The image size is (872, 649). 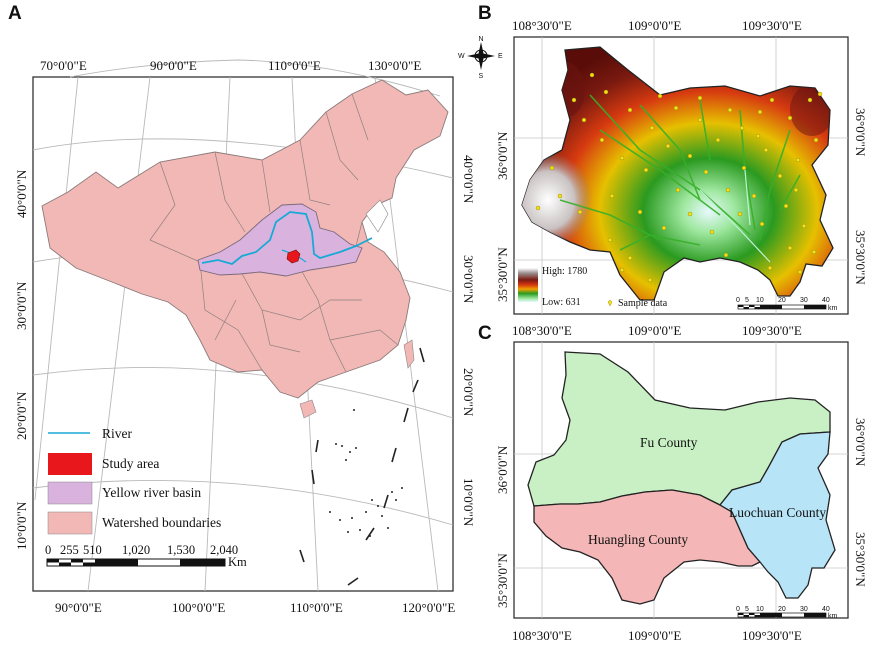 What do you see at coordinates (760, 609) in the screenshot?
I see `scale-c-tick-2: 10` at bounding box center [760, 609].